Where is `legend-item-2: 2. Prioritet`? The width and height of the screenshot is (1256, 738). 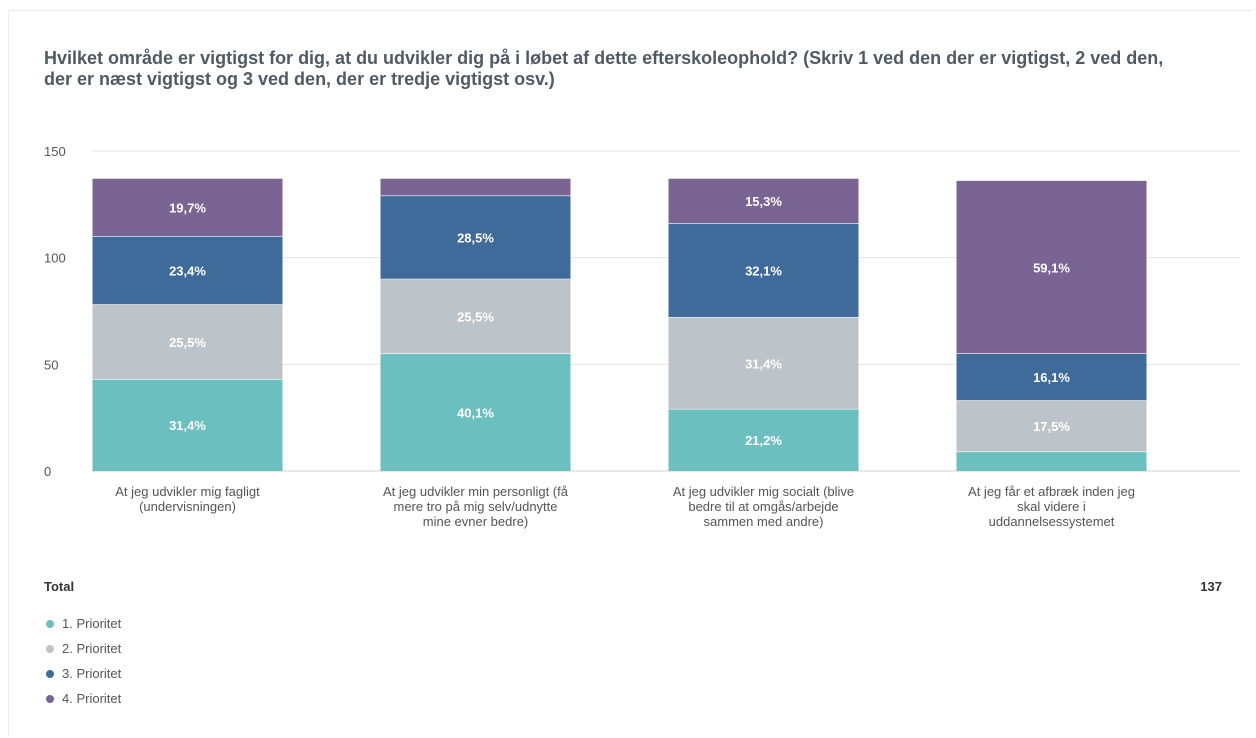
legend-item-2: 2. Prioritet is located at coordinates (82, 648).